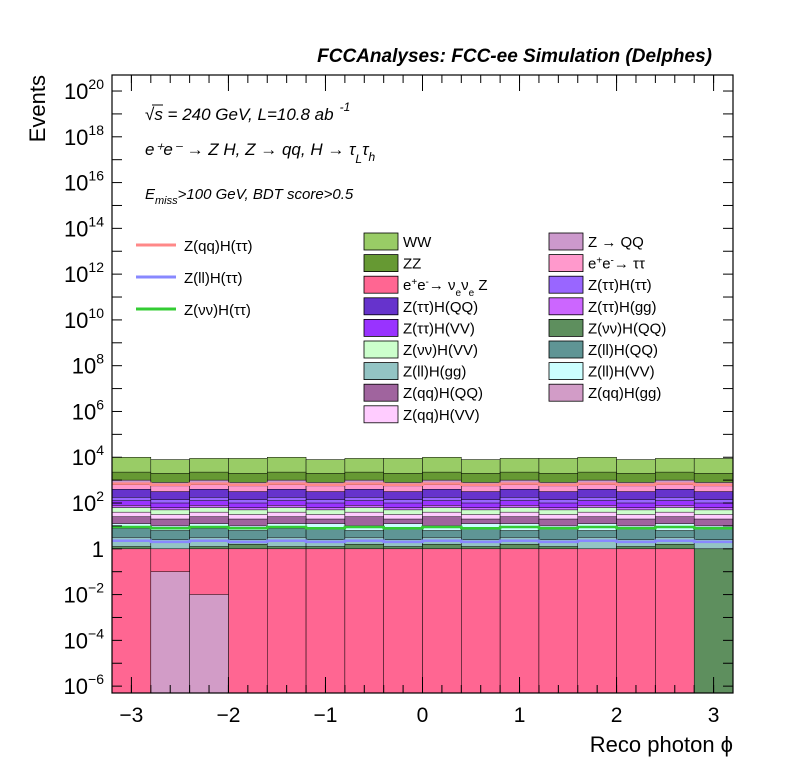 This screenshot has height=772, width=796. What do you see at coordinates (84, 685) in the screenshot?
I see `y-tick-label: 10⁻⁶` at bounding box center [84, 685].